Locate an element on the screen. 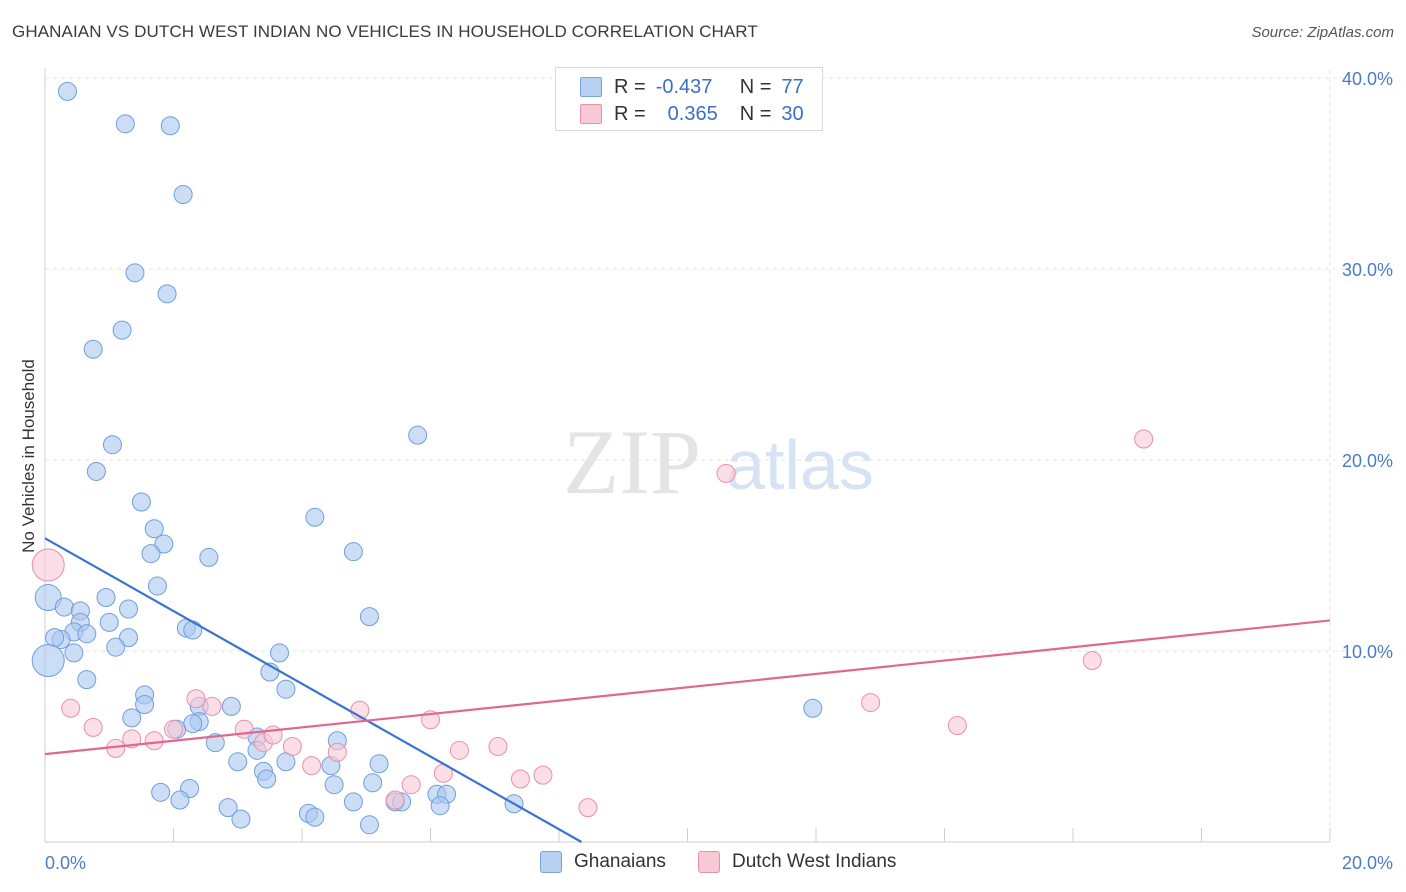  series-legend: Ghanaians Dutch West Indians is located at coordinates (703, 864).